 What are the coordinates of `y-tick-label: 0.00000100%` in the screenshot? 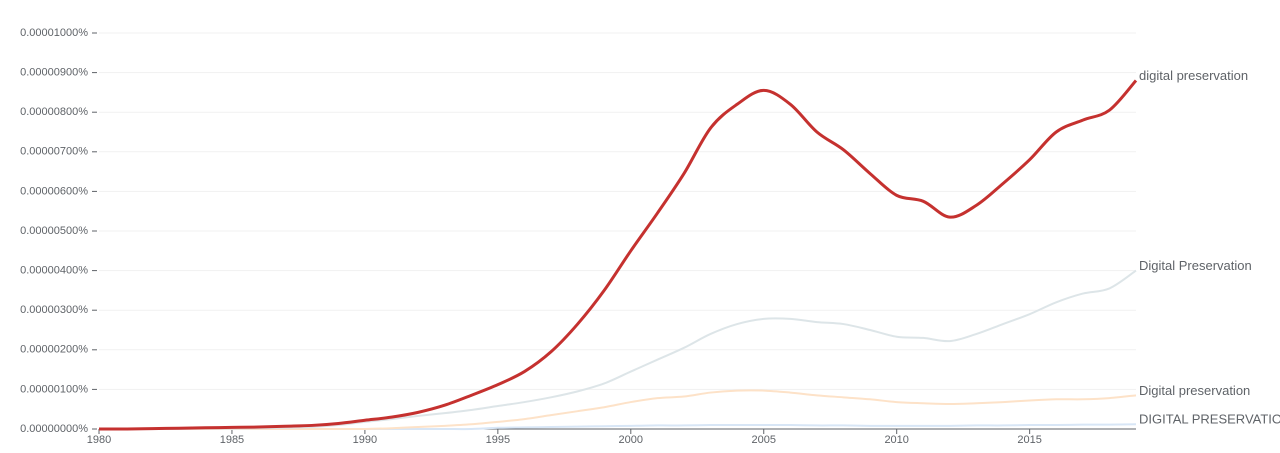 It's located at (54, 389).